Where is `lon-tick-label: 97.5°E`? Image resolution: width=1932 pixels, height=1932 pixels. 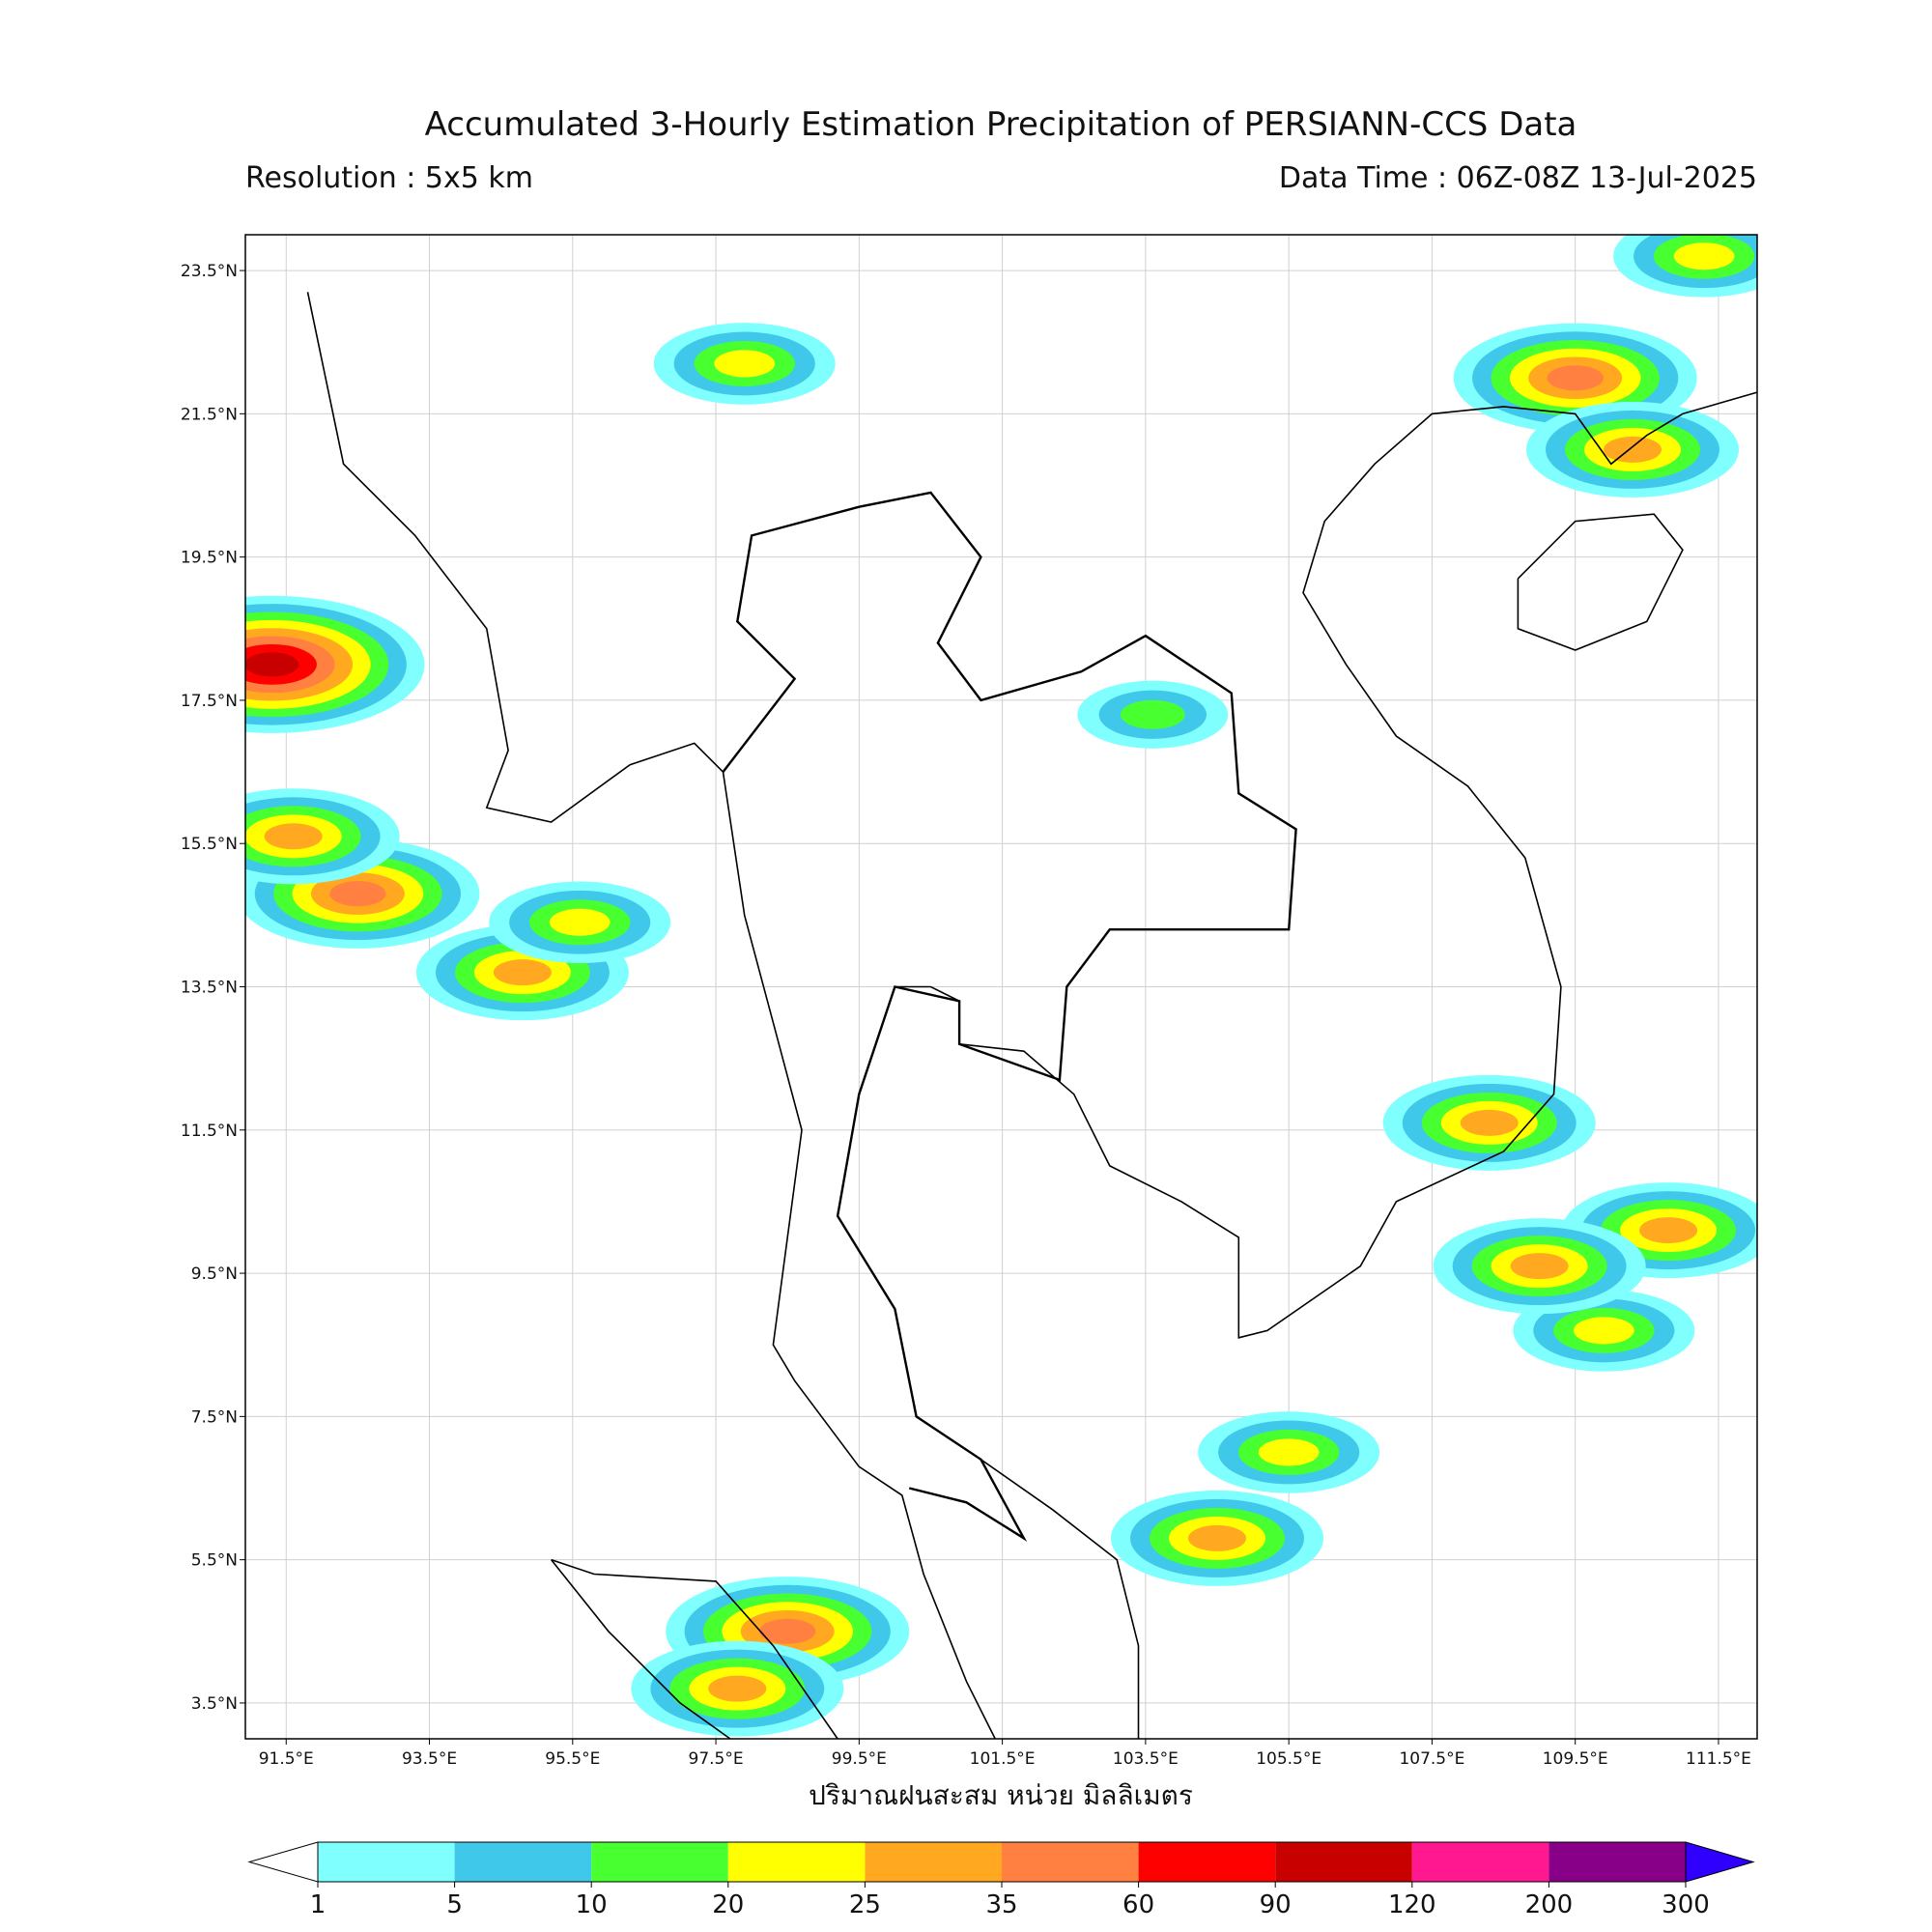 lon-tick-label: 97.5°E is located at coordinates (716, 1759).